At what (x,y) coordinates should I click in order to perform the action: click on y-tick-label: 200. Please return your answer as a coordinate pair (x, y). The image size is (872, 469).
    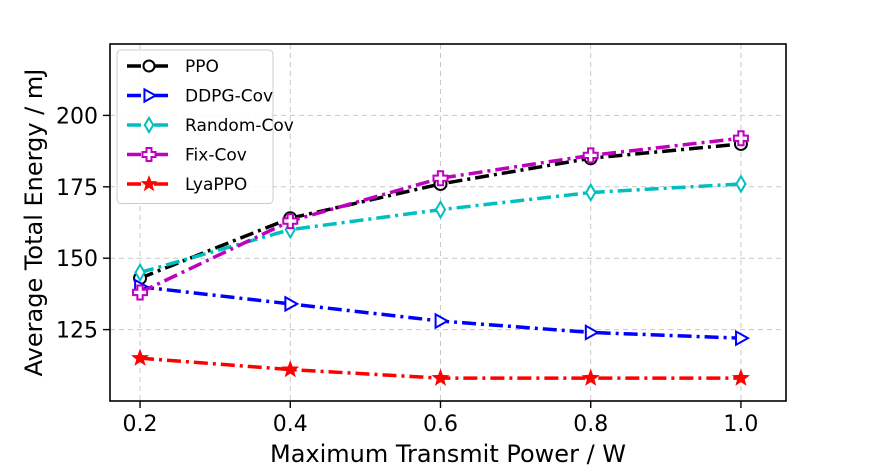
    Looking at the image, I should click on (77, 116).